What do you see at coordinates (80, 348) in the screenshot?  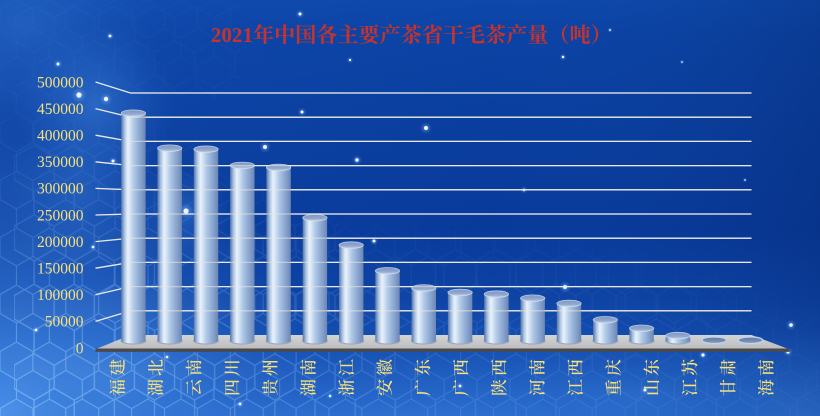 I see `svg-text: 0` at bounding box center [80, 348].